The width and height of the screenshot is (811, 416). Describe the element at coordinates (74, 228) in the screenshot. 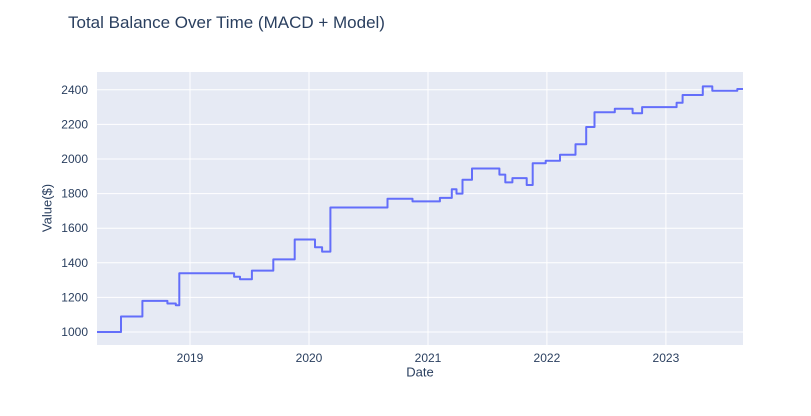

I see `svg-text: 1600` at that location.